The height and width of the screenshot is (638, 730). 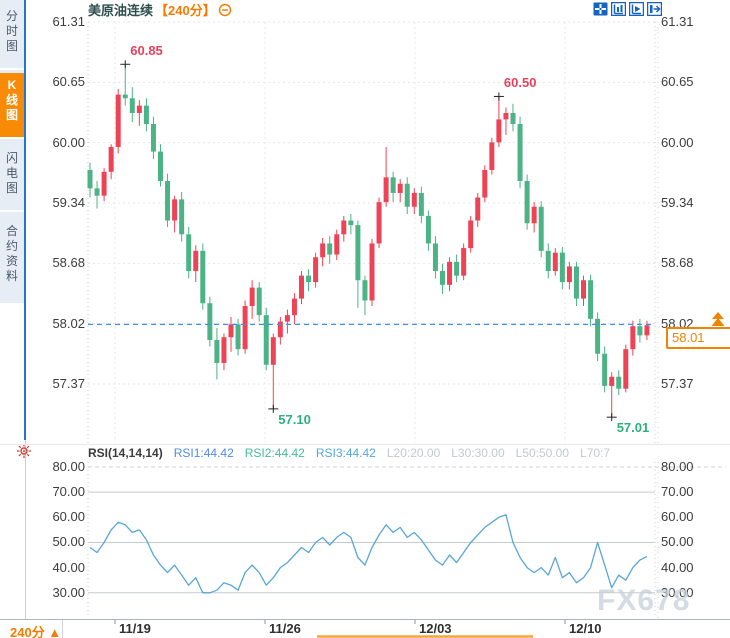 I want to click on rsi-value-label: RSI2:44.42, so click(x=274, y=453).